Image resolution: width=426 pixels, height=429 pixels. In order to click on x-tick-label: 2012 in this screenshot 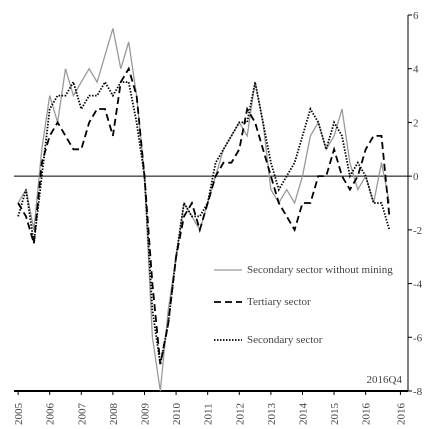, I will do `click(240, 414)`.